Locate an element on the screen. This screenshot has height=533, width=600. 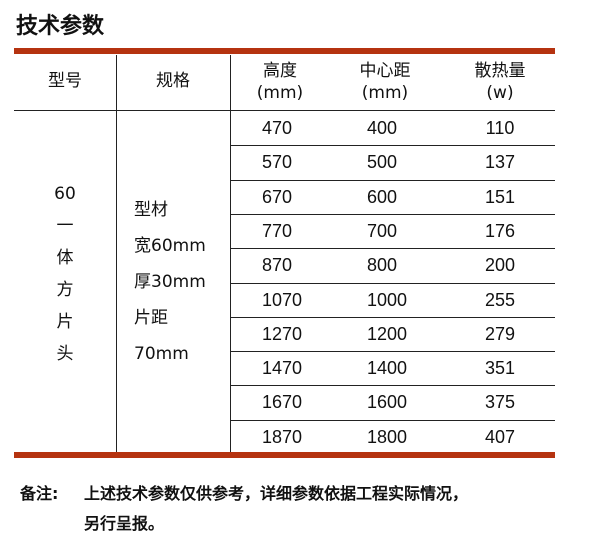
note-line-1: 上述技术参数仅供参考，详细参数依据工程实际情况， is located at coordinates (276, 493).